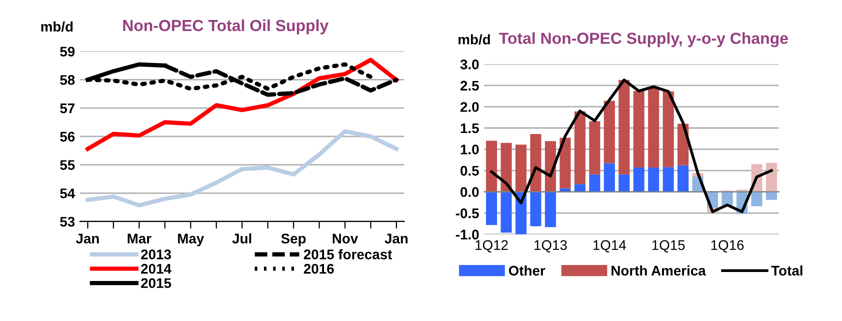 The height and width of the screenshot is (321, 842). I want to click on legend-label: North America, so click(659, 270).